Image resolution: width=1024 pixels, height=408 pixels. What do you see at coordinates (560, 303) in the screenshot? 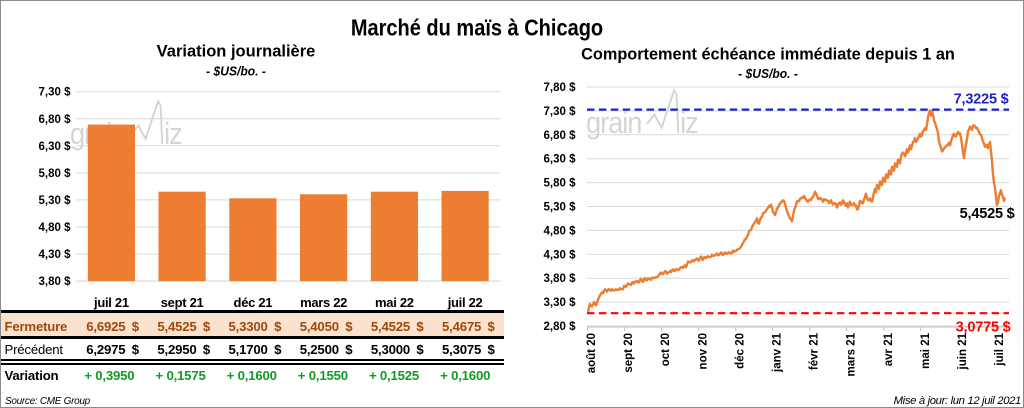
I see `svg-text: 3,30 $` at bounding box center [560, 303].